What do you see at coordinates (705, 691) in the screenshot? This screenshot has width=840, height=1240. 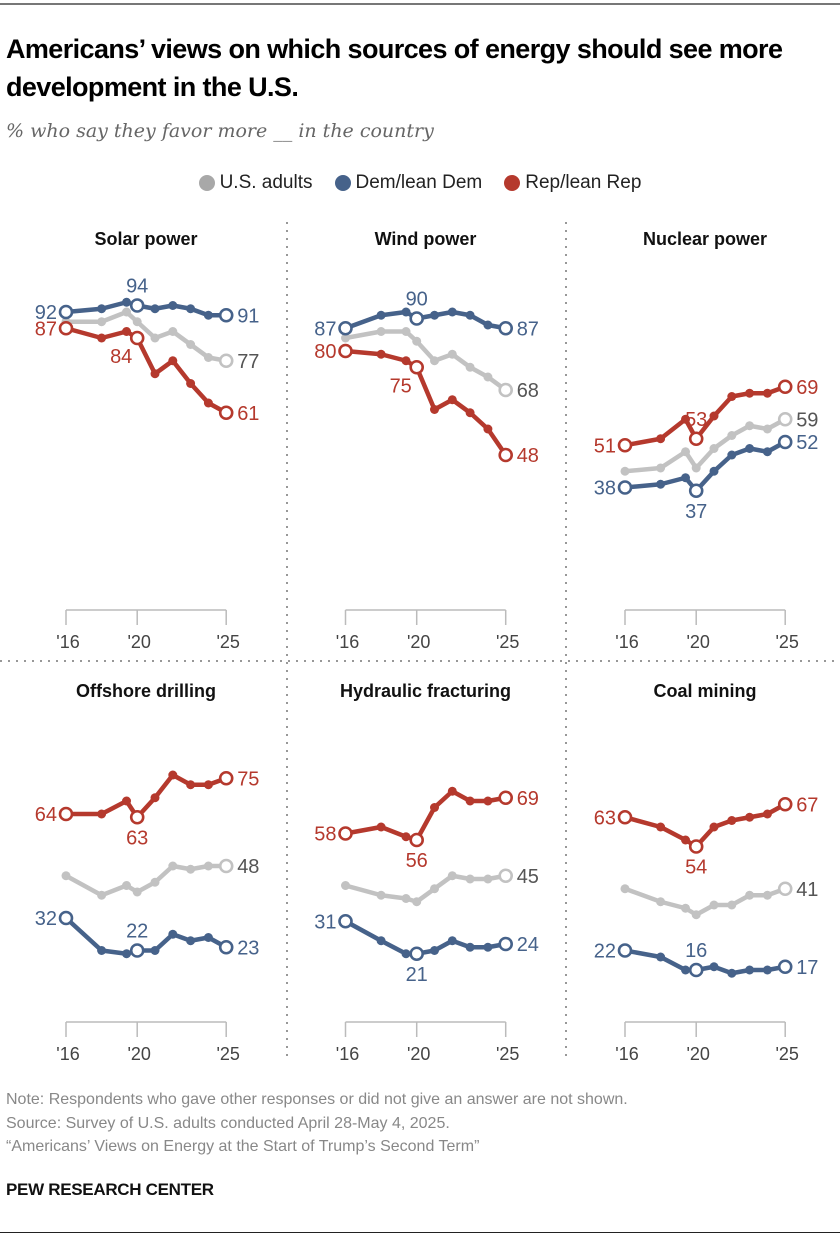 I see `panel-title: Coal mining` at bounding box center [705, 691].